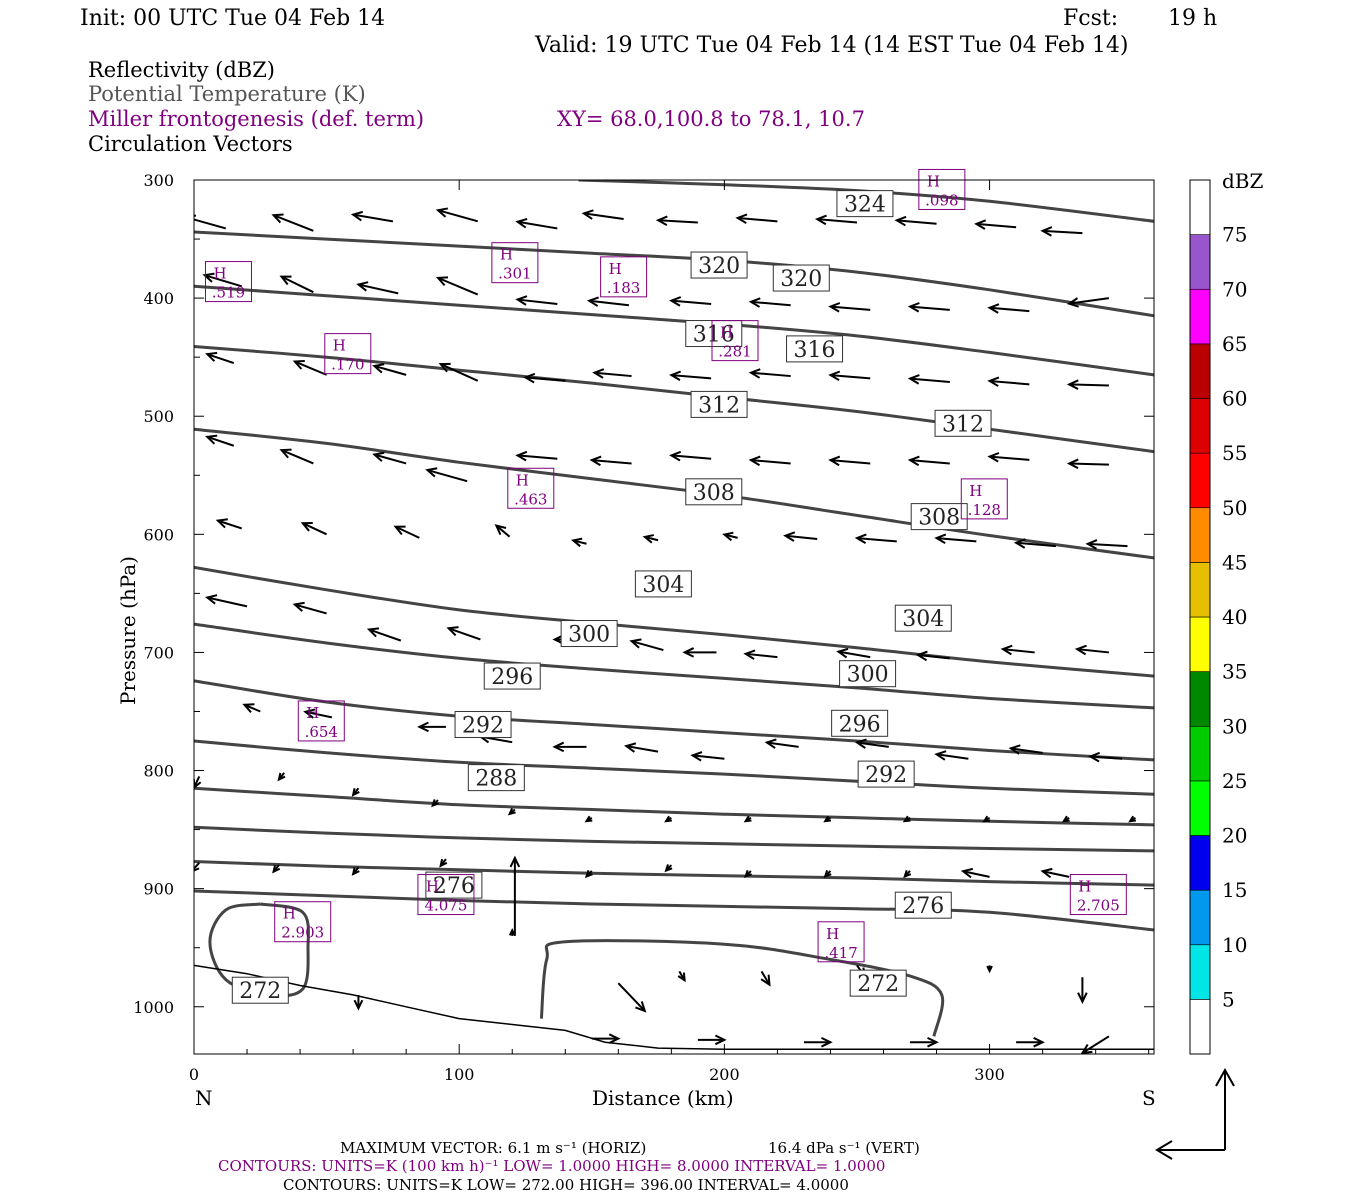 The image size is (1350, 1204). I want to click on theta-label-296-0: 296, so click(512, 676).